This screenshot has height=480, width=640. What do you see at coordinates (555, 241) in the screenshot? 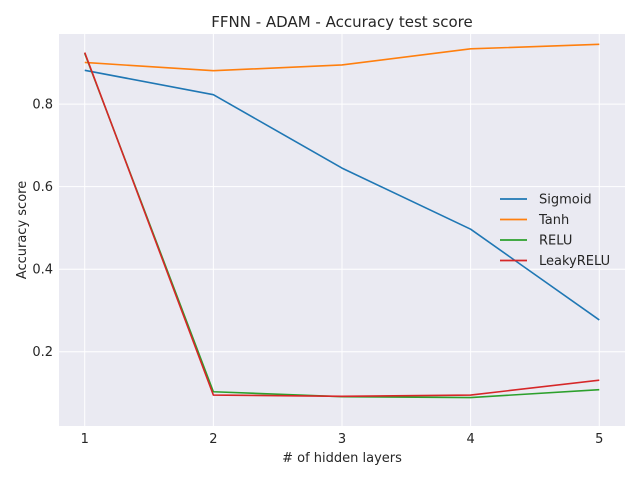
I see `legend-label-relu: RELU` at bounding box center [555, 241].